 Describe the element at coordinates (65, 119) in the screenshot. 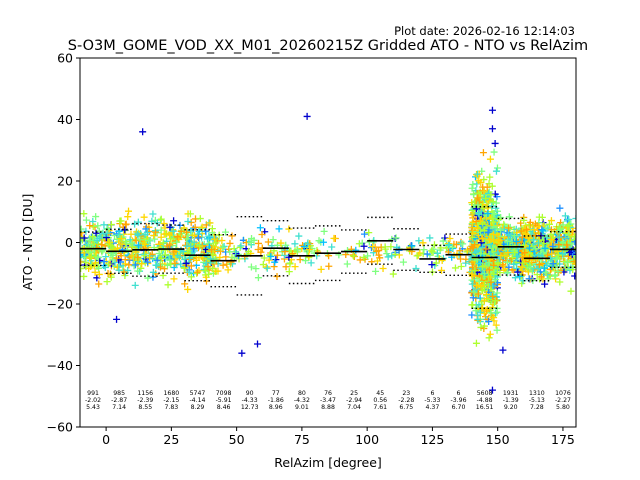

I see `y-tick-label: 40` at that location.